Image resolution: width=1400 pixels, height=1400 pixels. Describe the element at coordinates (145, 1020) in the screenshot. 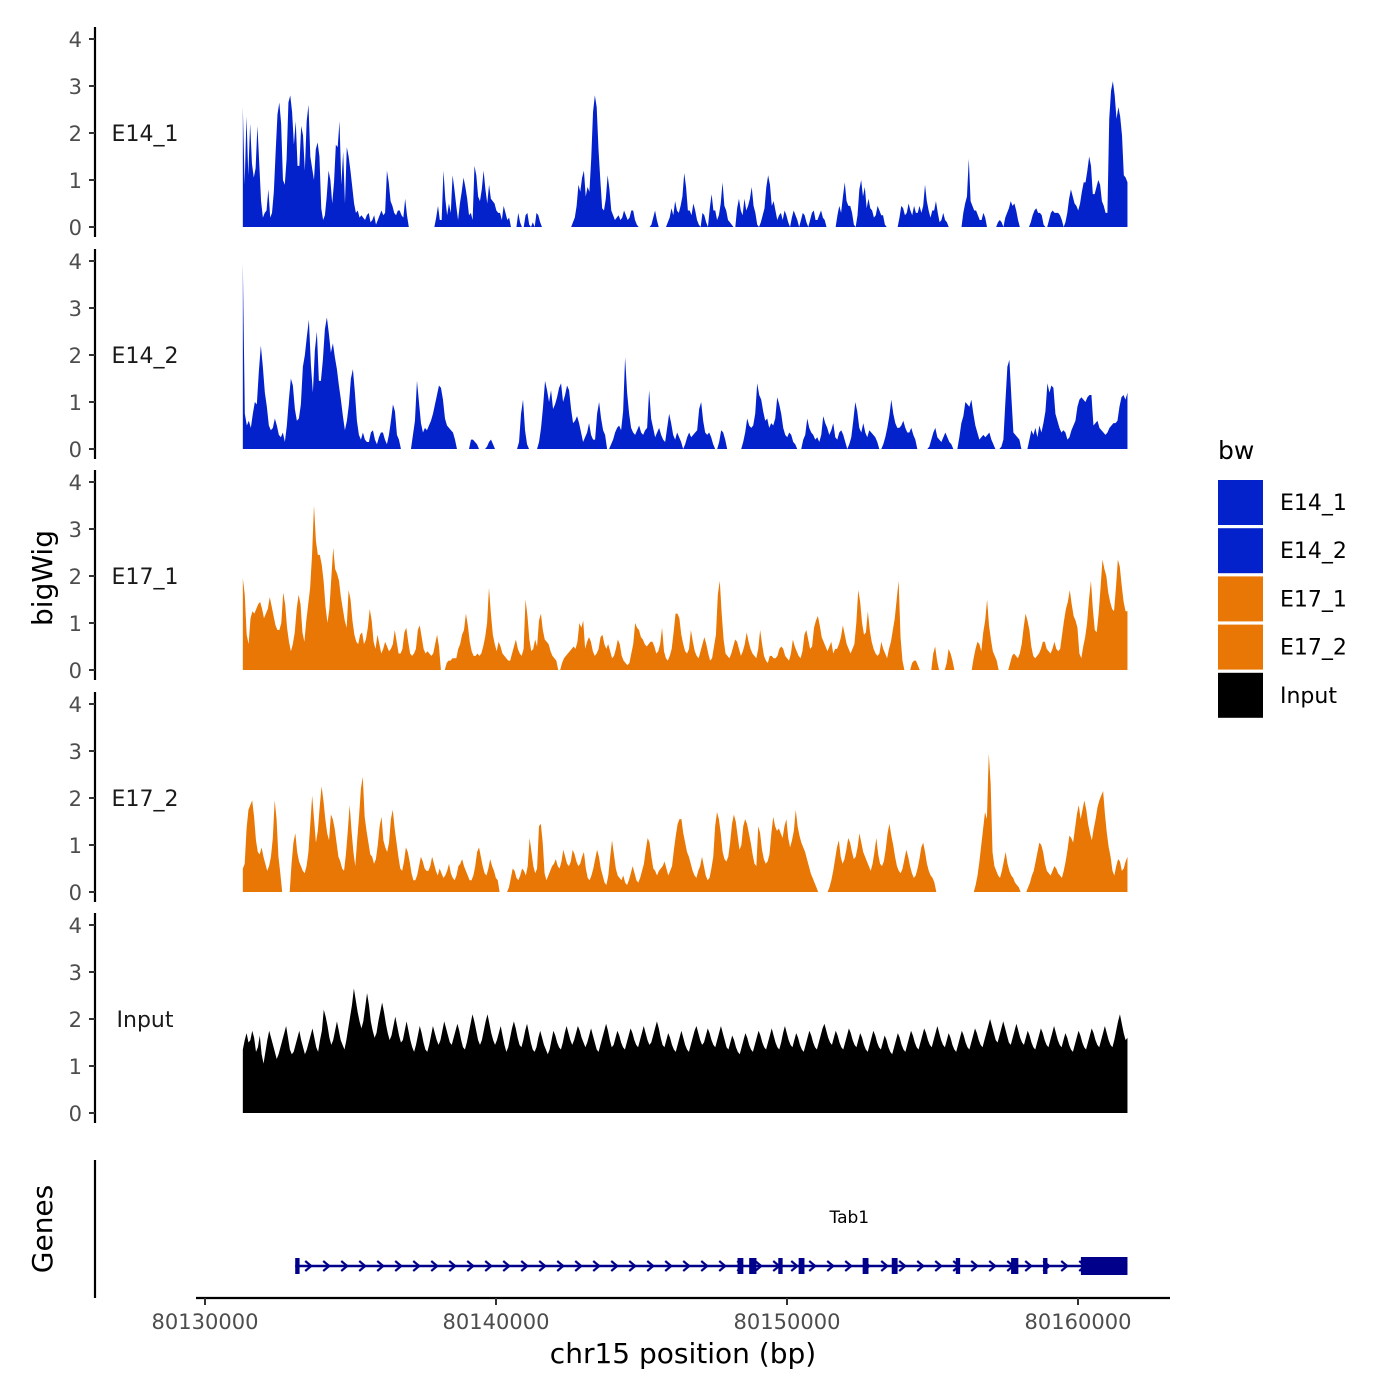

I see `track-label: Input` at that location.